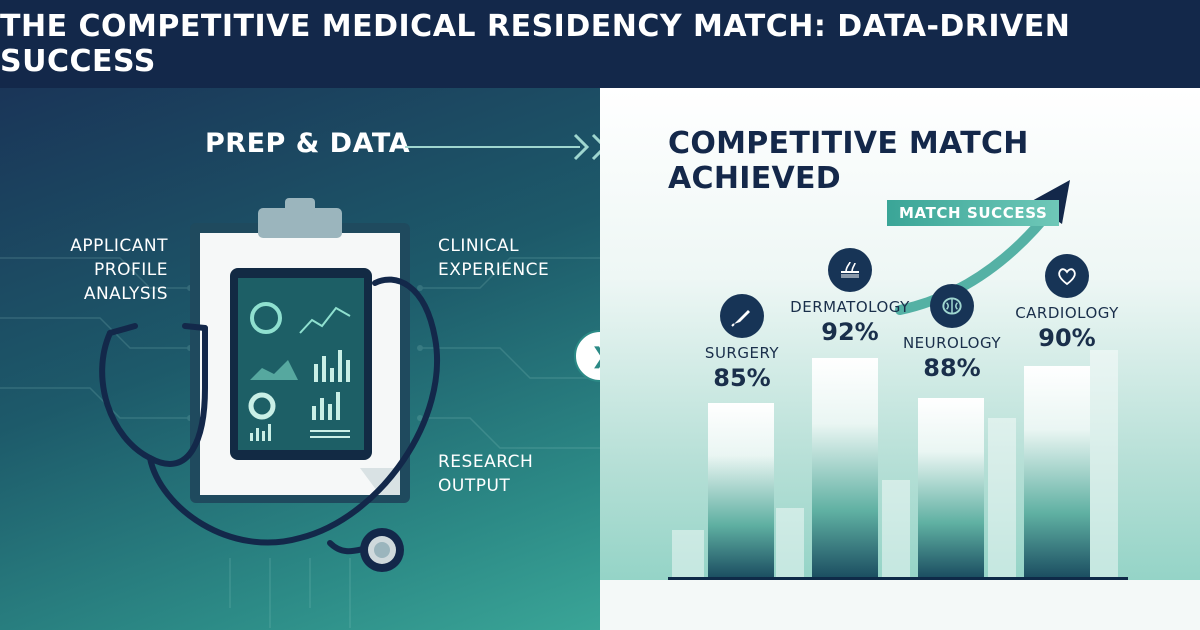  Describe the element at coordinates (486, 474) in the screenshot. I see `research-output-label: RESEARCH OUTPUT` at that location.